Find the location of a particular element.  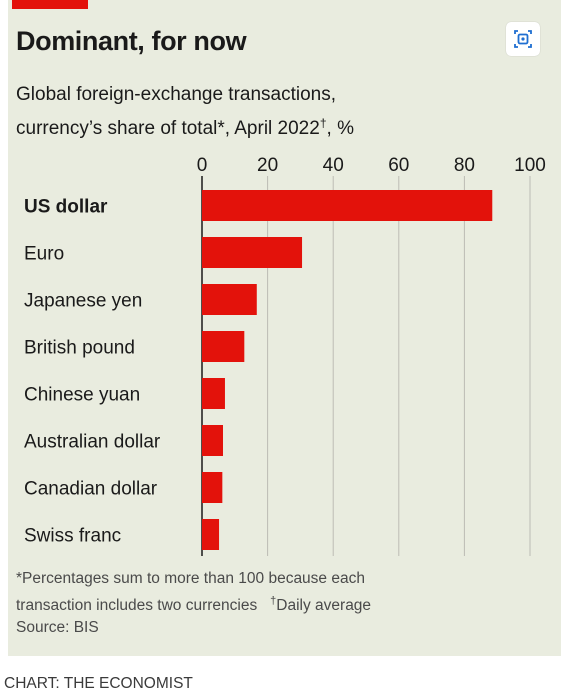

x-tick-label: 100 is located at coordinates (530, 165).